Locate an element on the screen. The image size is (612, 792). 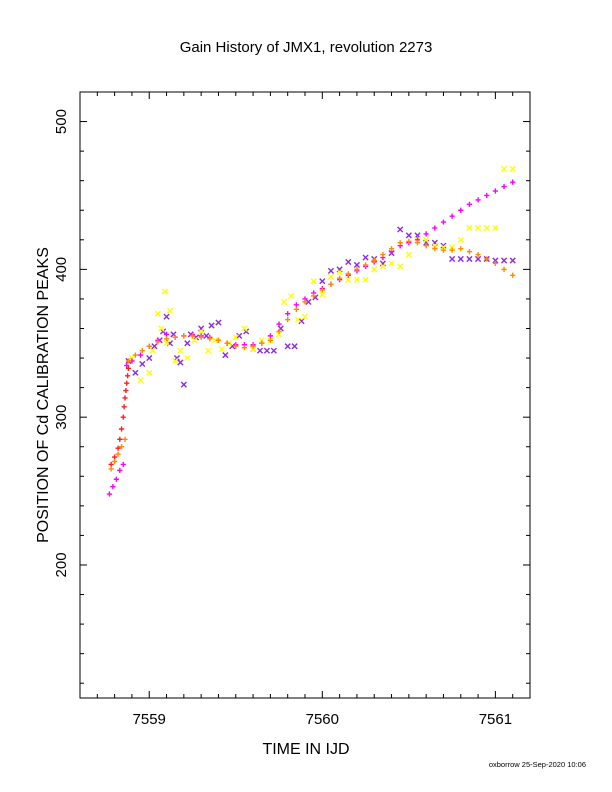
x-tick-label: 7560 is located at coordinates (322, 719).